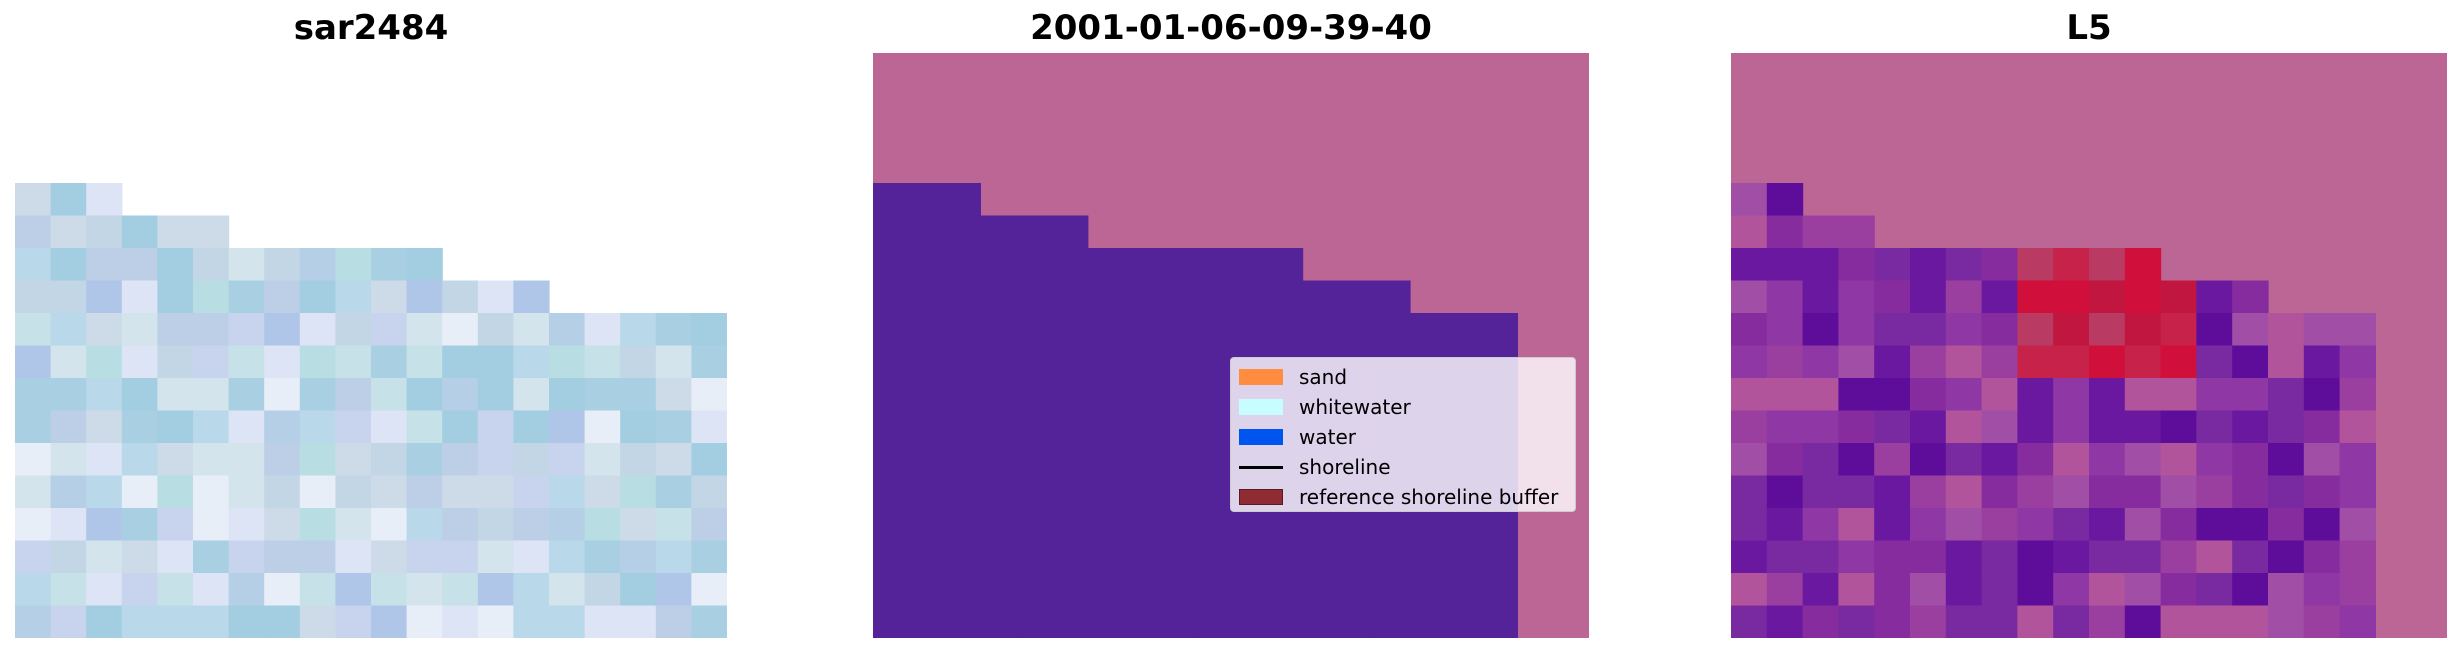 The image size is (2460, 653). Describe the element at coordinates (1261, 497) in the screenshot. I see `reference-buffer-swatch` at that location.